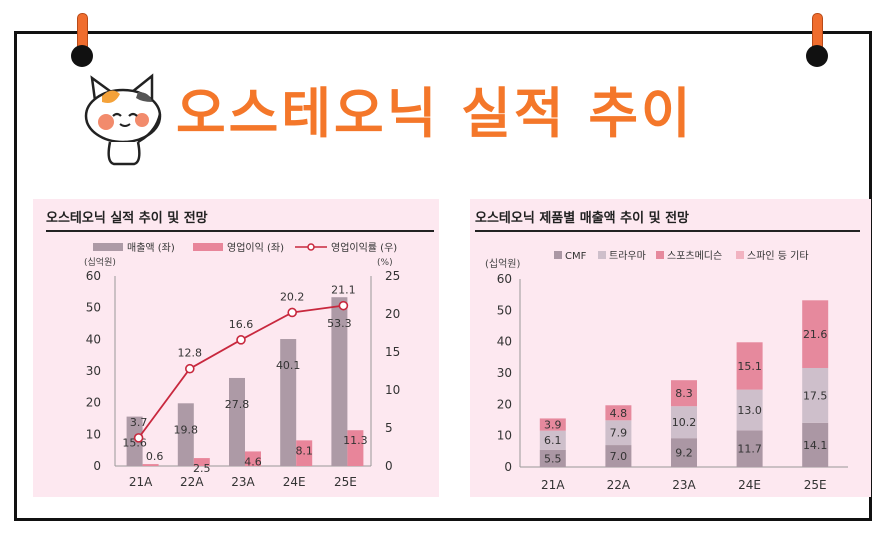 This screenshot has width=894, height=533. I want to click on legend-label-op-profit: 영업이익 (좌), so click(255, 247).